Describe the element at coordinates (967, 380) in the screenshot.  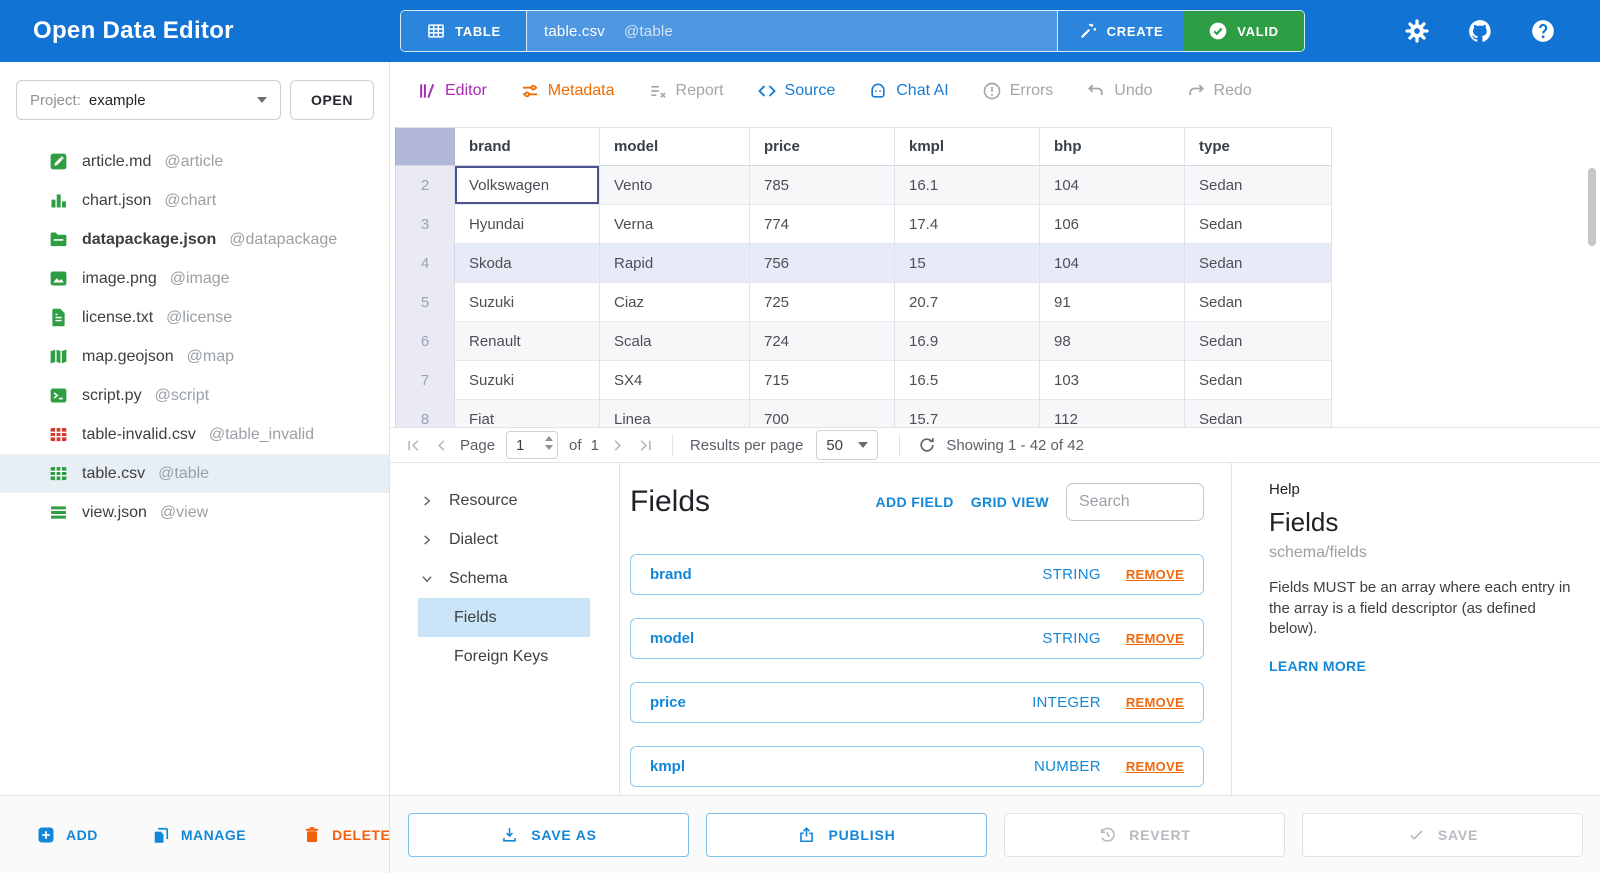
I see `table-cell: 16.5` at that location.